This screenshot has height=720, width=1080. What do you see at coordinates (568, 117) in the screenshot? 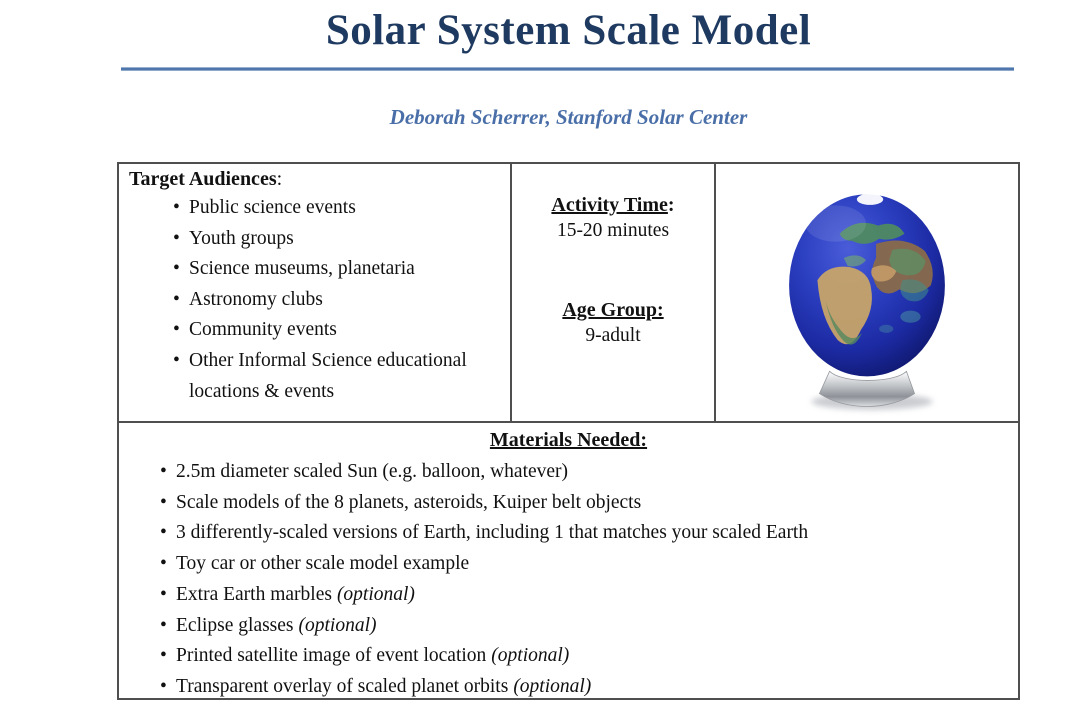
I see `author-byline: Deborah Scherrer, Stanford Solar Center` at bounding box center [568, 117].